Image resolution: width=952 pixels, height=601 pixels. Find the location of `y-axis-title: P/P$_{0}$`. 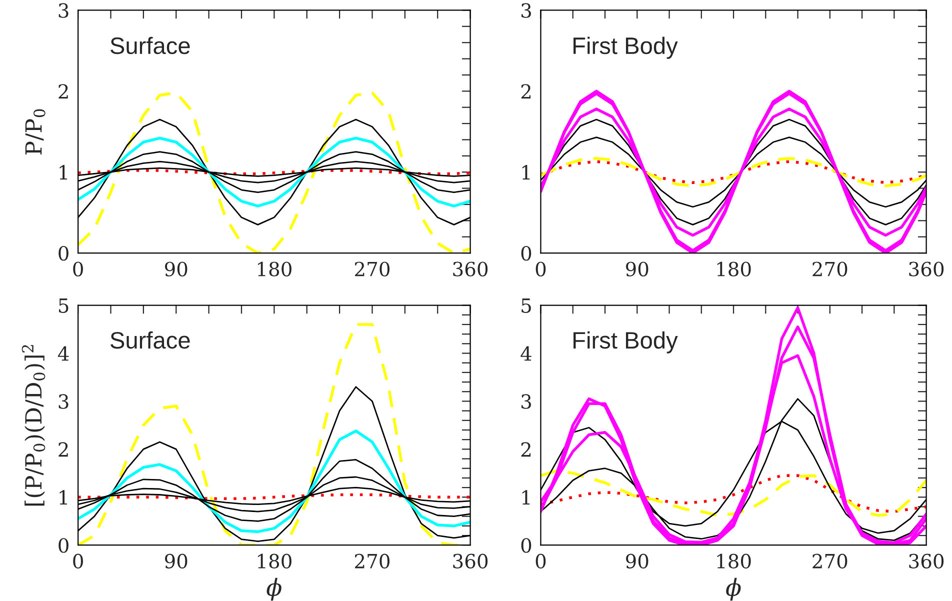

y-axis-title: P/P$_{0}$ is located at coordinates (35, 132).